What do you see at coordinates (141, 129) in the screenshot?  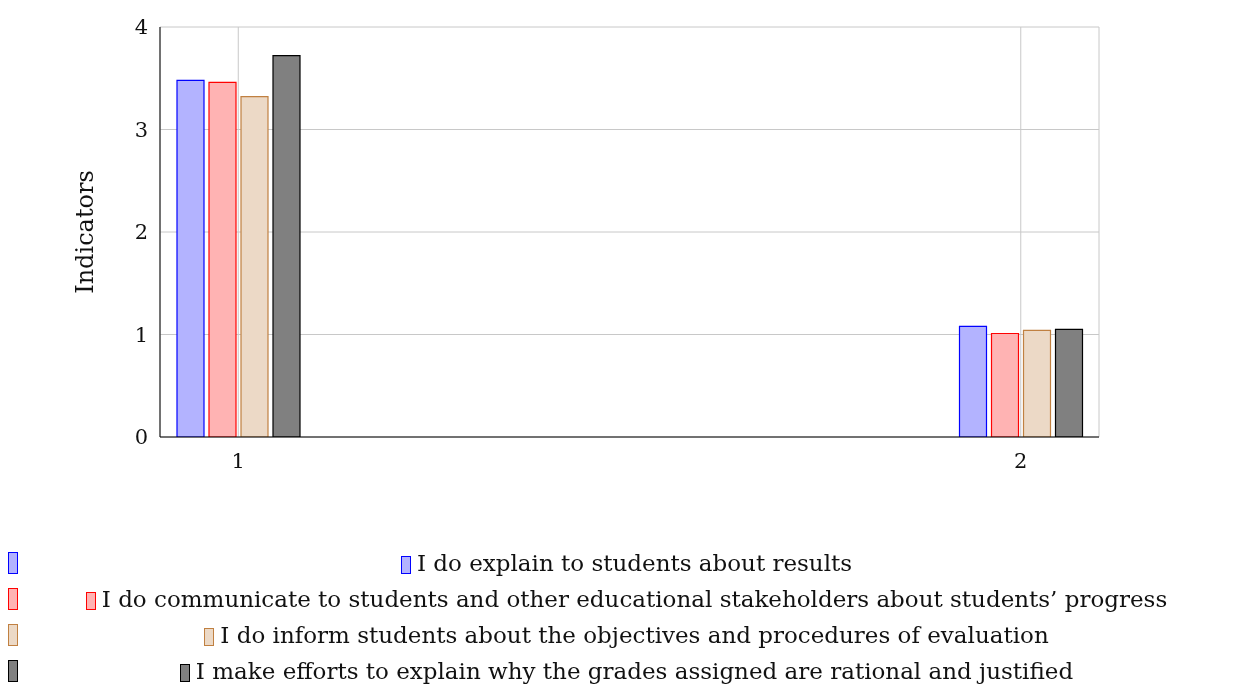 I see `y-tick-label: 3` at bounding box center [141, 129].